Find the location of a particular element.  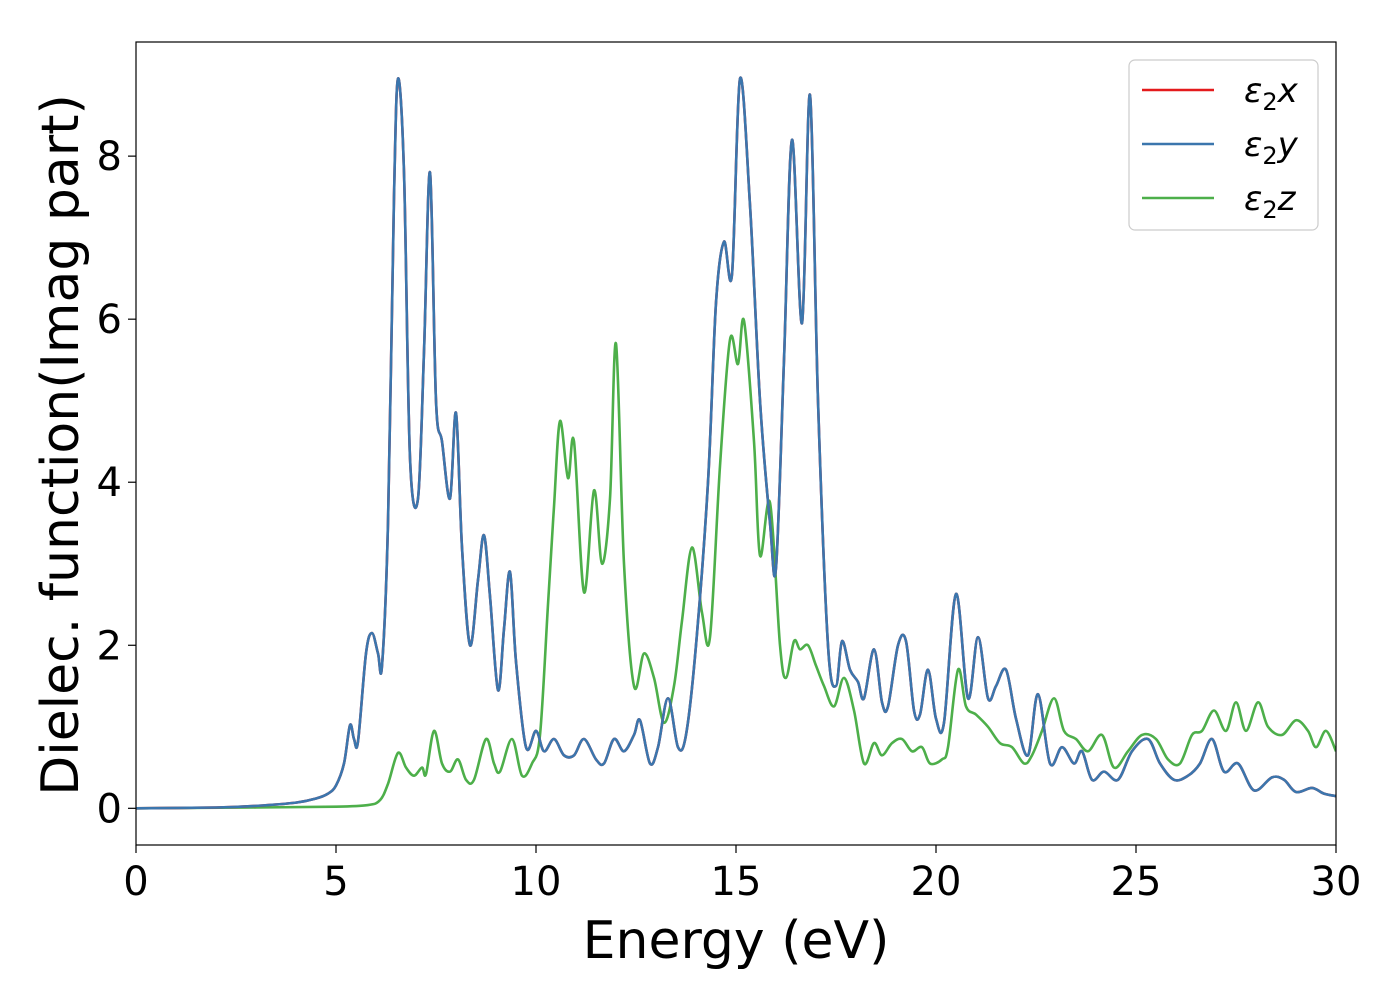

x-axis: 0 5 10 15 20 25 30 is located at coordinates (742, 875).